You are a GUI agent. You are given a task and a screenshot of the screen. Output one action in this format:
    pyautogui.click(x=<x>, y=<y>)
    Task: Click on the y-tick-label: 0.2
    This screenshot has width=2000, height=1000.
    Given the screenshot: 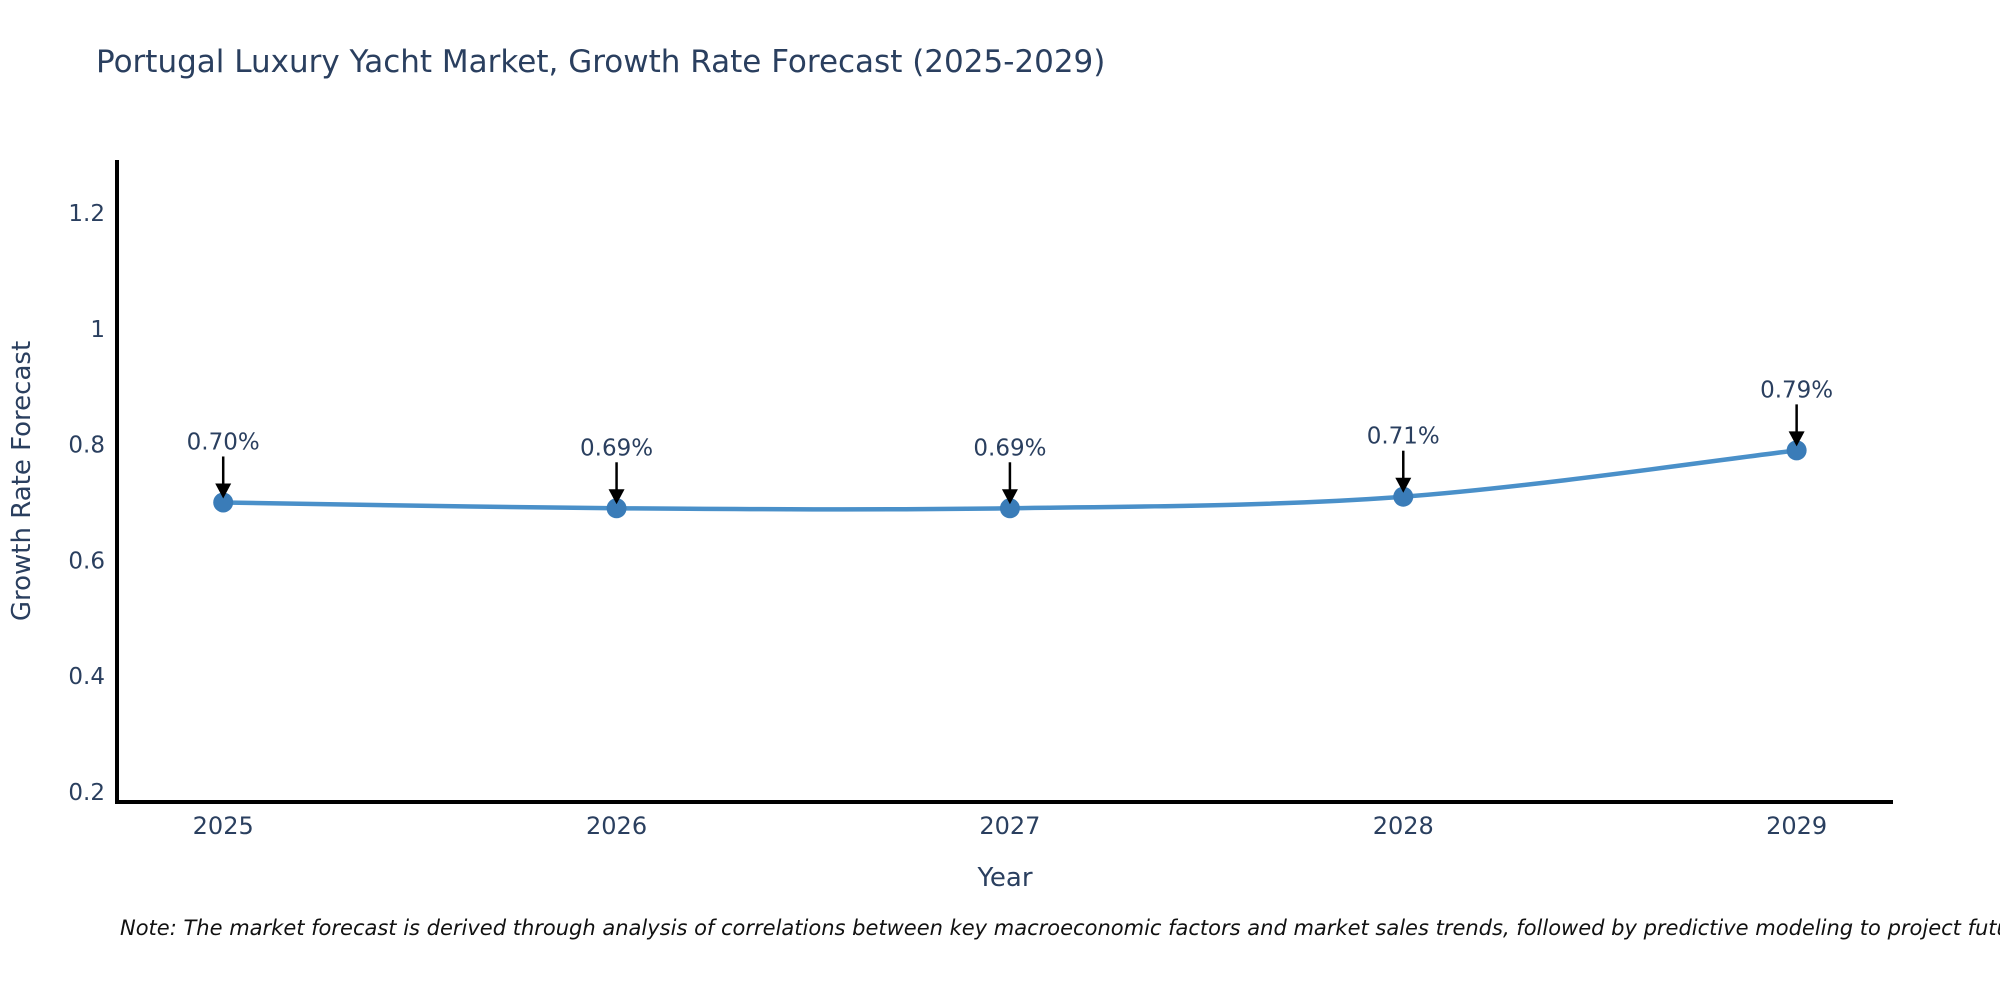 What is the action you would take?
    pyautogui.click(x=86, y=793)
    